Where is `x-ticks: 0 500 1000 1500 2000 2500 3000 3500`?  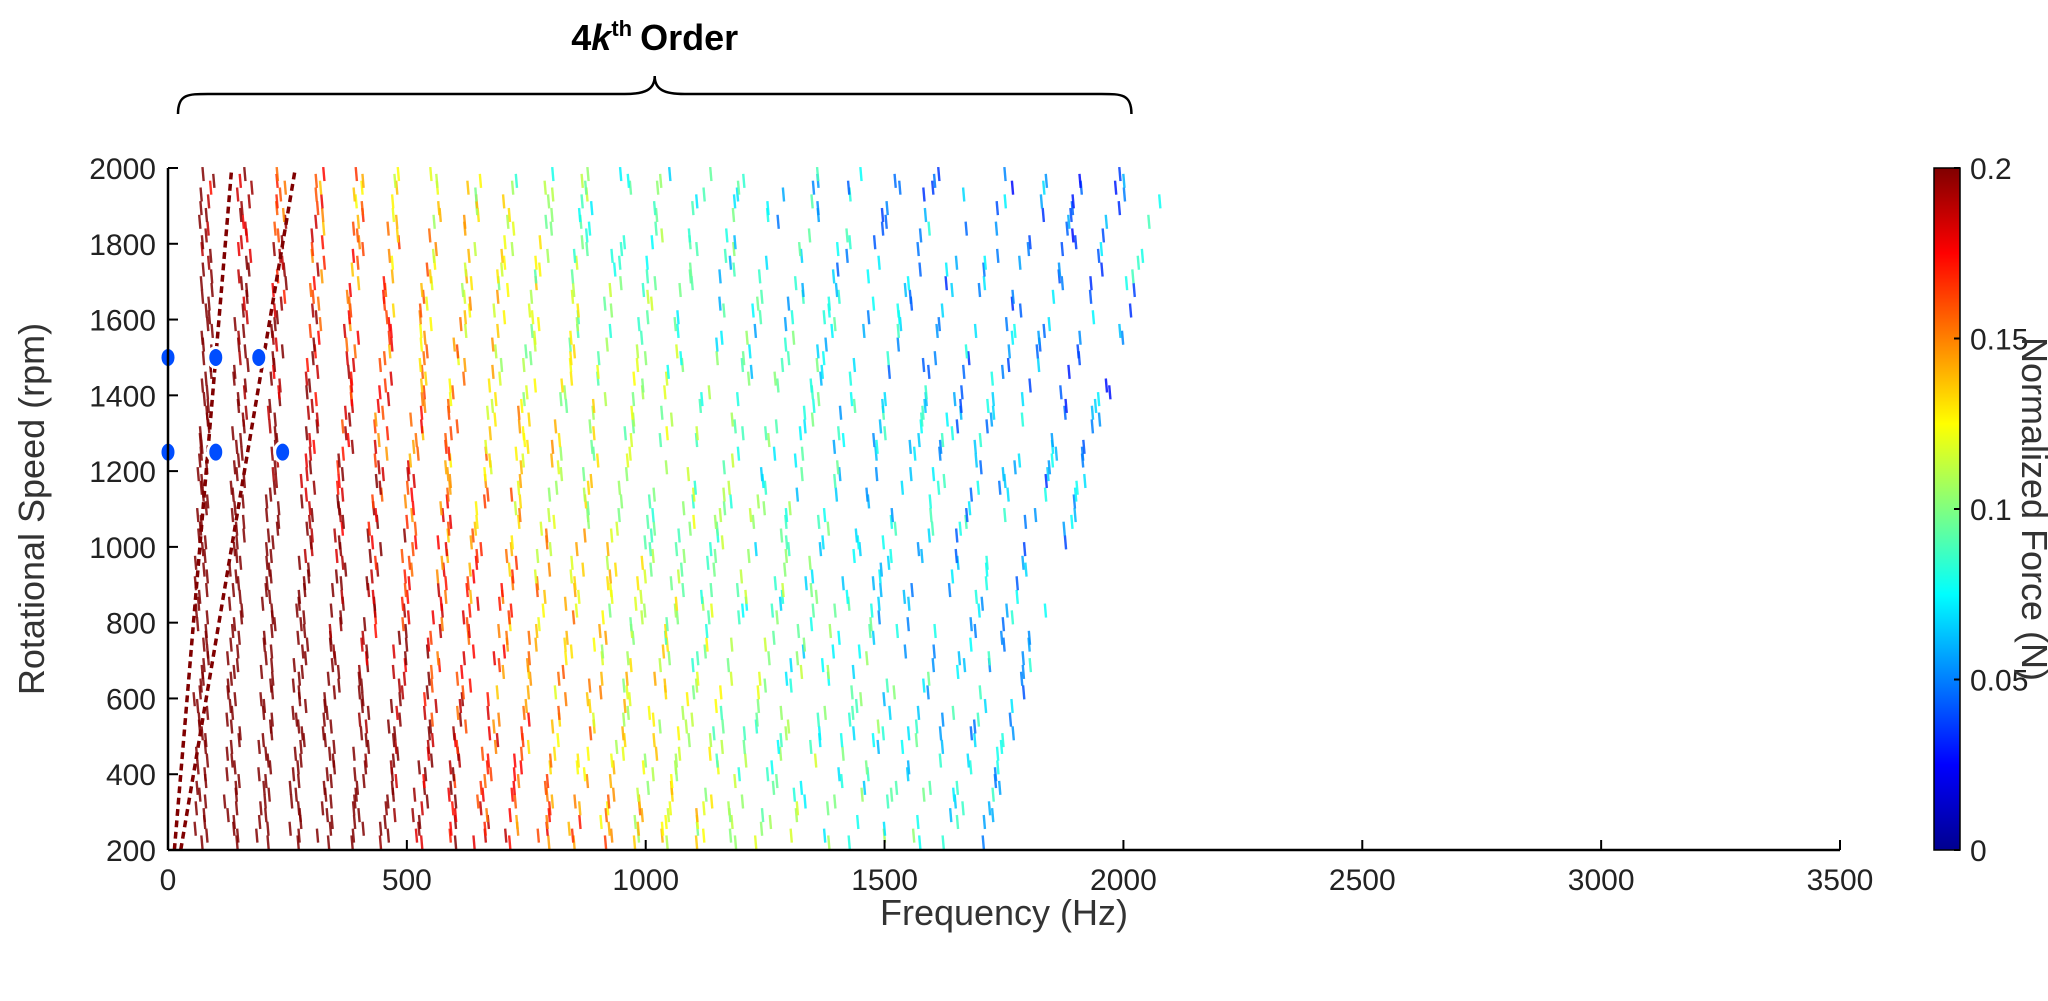
x-ticks: 0 500 1000 1500 2000 2500 3000 3500 is located at coordinates (1017, 868).